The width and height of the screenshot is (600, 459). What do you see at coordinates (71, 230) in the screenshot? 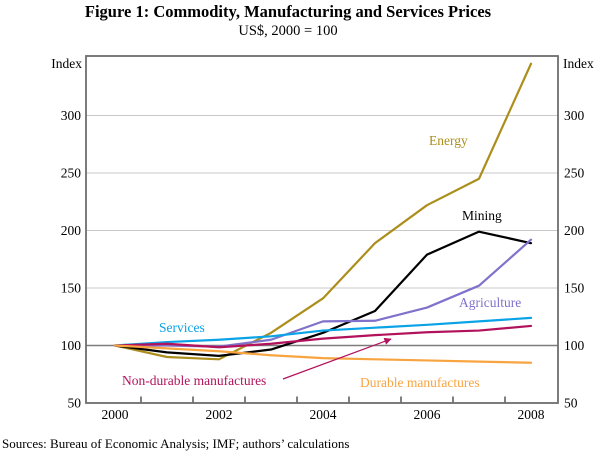
I see `y-tick-label-left: 200` at bounding box center [71, 230].